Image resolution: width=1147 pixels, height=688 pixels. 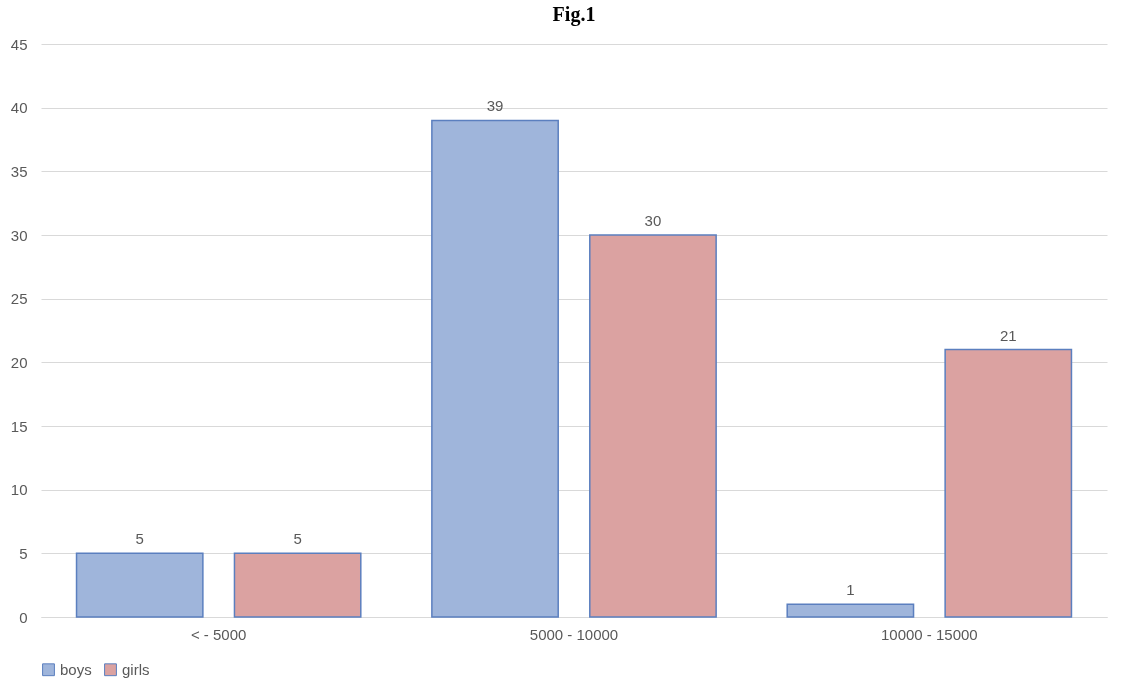 What do you see at coordinates (495, 106) in the screenshot?
I see `data-label: 39` at bounding box center [495, 106].